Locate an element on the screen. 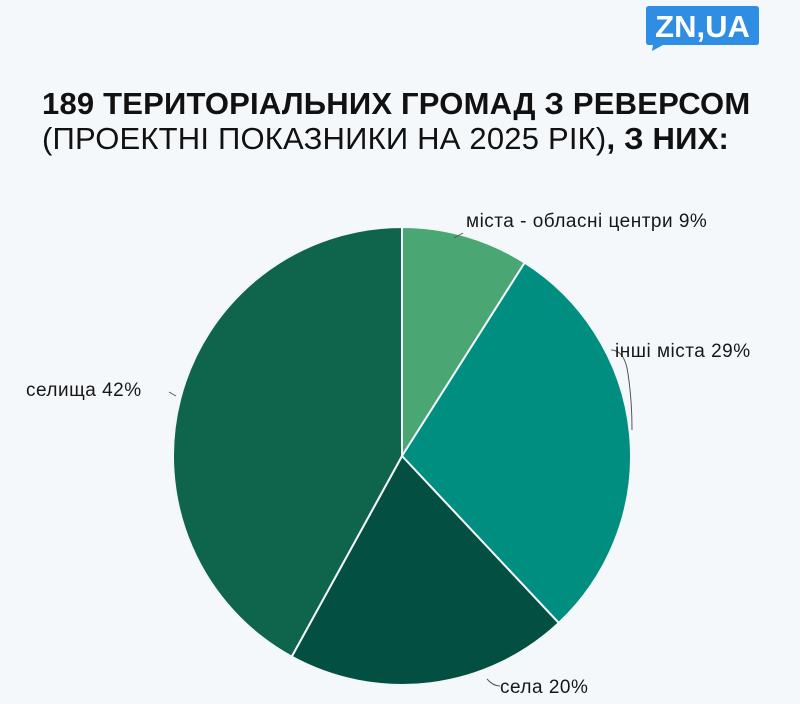 The image size is (800, 704). logo-text: ZN,UA is located at coordinates (702, 26).